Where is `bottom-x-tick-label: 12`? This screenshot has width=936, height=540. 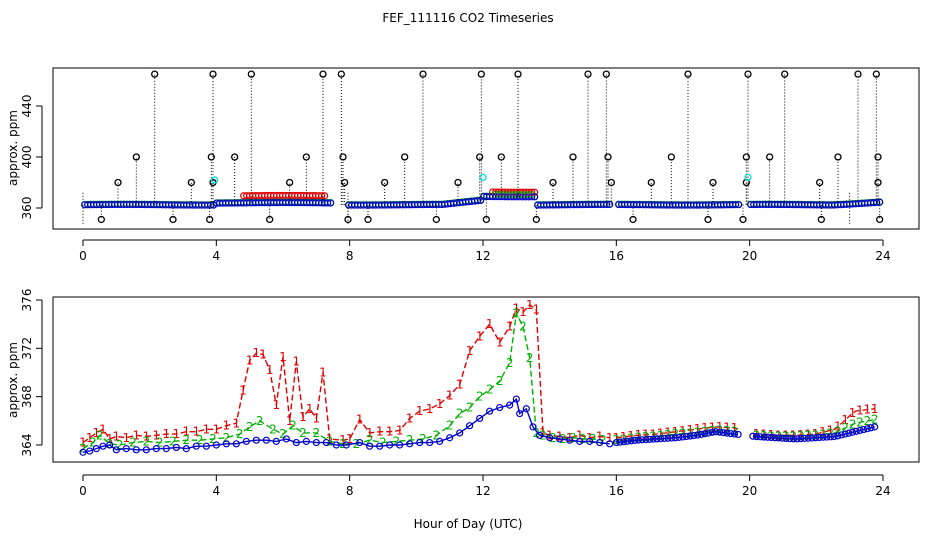
bottom-x-tick-label: 12 is located at coordinates (482, 491).